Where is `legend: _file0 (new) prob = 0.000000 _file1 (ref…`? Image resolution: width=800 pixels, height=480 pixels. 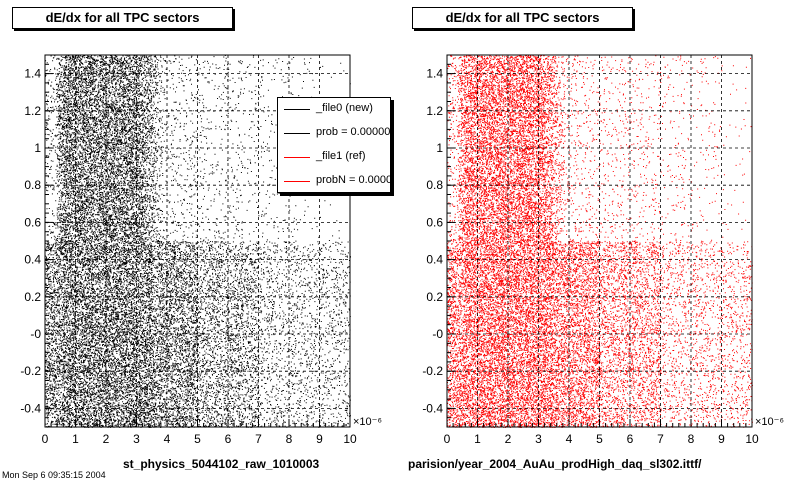 legend: _file0 (new) prob = 0.000000 _file1 (ref… is located at coordinates (334, 145).